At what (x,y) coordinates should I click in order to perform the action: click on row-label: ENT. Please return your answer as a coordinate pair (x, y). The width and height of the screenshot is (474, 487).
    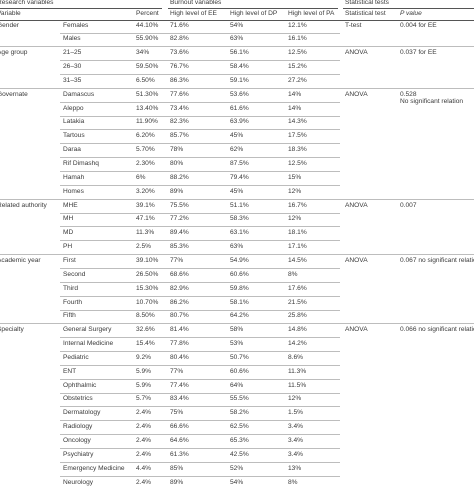
    Looking at the image, I should click on (70, 371).